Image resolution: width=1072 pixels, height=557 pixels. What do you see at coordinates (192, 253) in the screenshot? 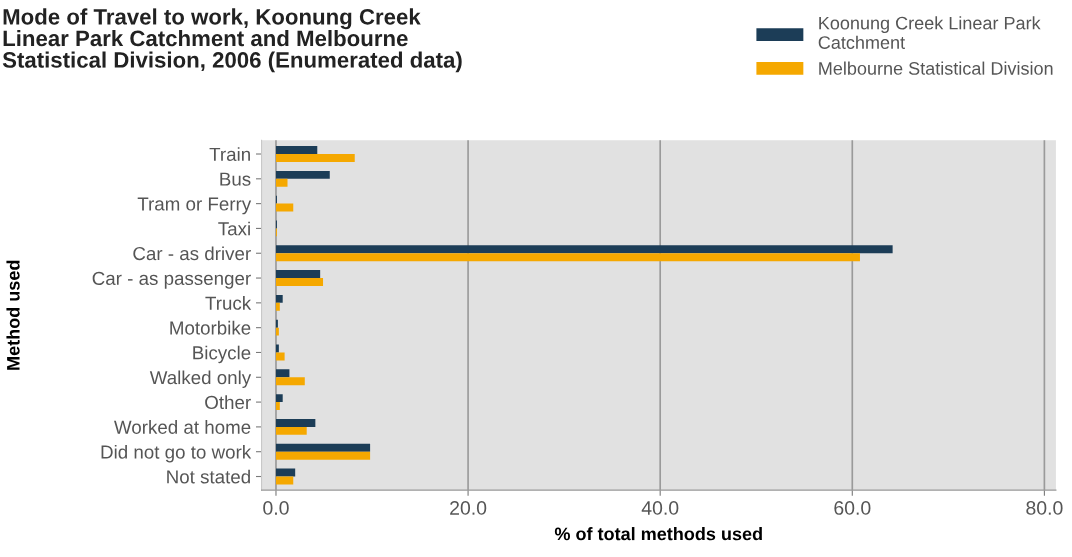
I see `y-tick-label: Car - as driver` at bounding box center [192, 253].